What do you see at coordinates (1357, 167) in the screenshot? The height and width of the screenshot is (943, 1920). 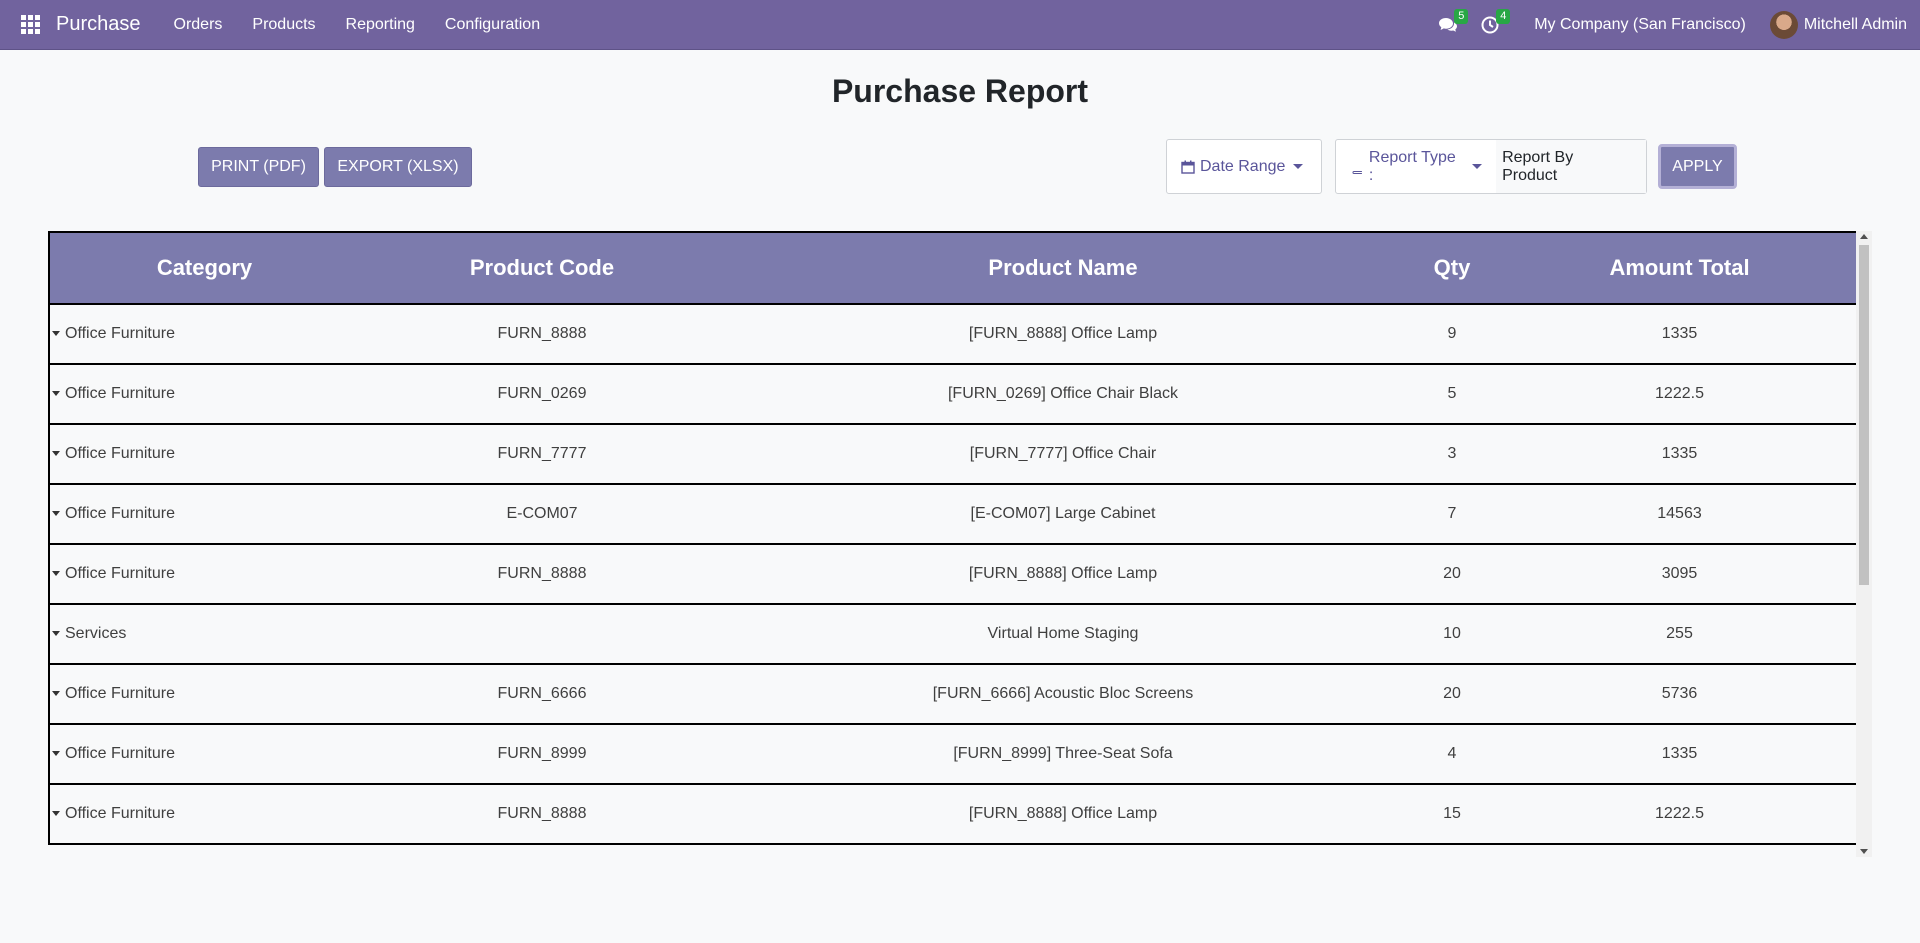 I see `book-icon` at bounding box center [1357, 167].